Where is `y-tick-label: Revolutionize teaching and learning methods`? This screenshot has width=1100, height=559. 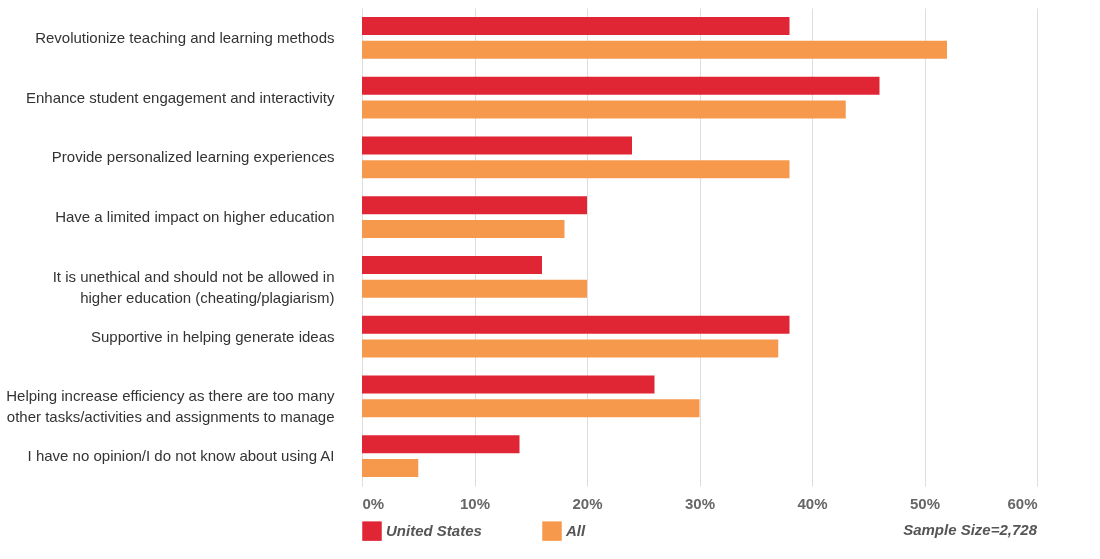
y-tick-label: Revolutionize teaching and learning methods is located at coordinates (185, 37).